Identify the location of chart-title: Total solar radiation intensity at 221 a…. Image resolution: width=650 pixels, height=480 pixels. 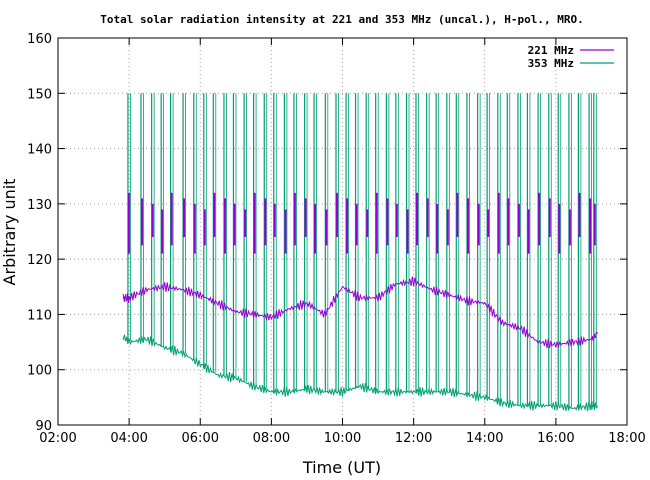
(341, 19).